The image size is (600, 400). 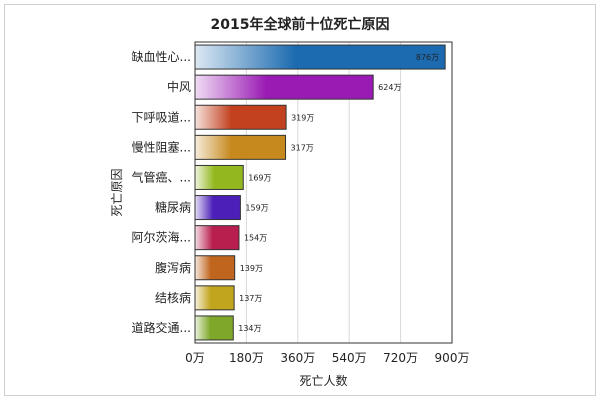 What do you see at coordinates (117, 192) in the screenshot?
I see `y-axis-title: 死亡原因` at bounding box center [117, 192].